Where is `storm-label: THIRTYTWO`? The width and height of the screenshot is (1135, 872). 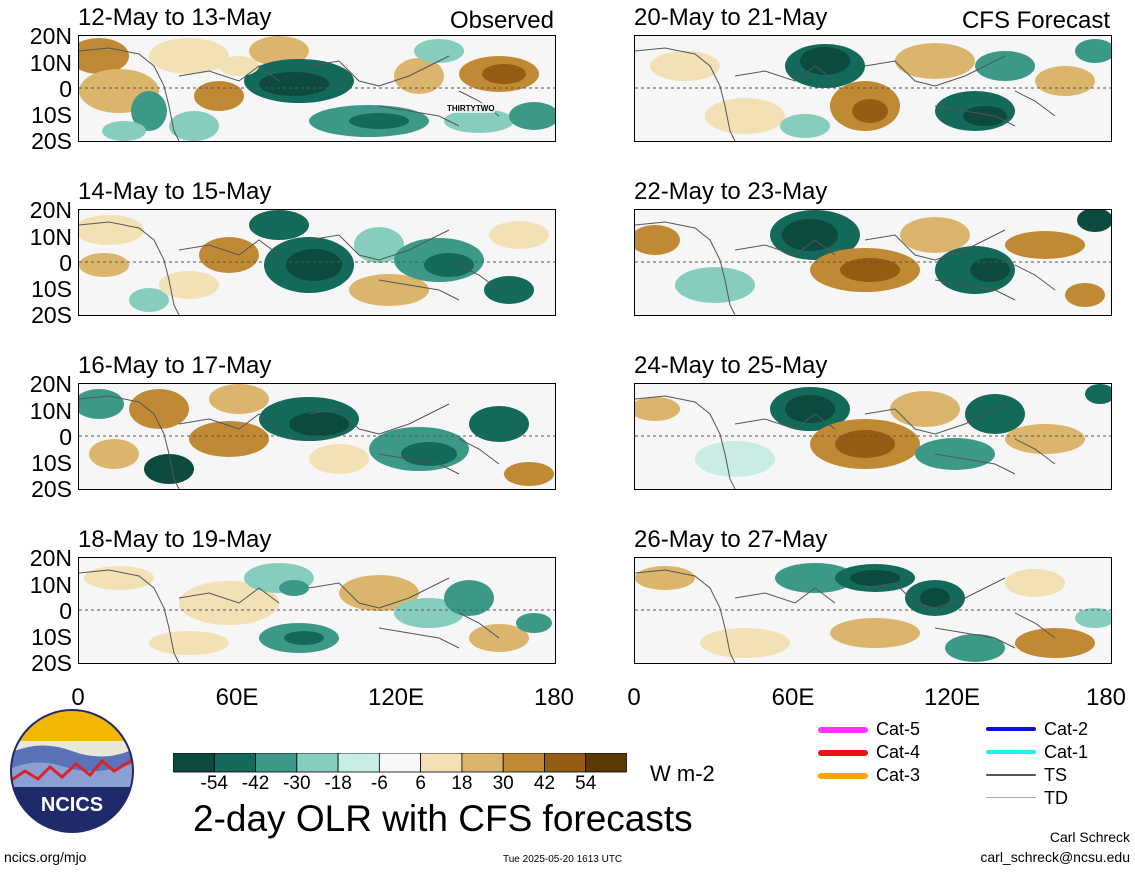
storm-label: THIRTYTWO is located at coordinates (471, 108).